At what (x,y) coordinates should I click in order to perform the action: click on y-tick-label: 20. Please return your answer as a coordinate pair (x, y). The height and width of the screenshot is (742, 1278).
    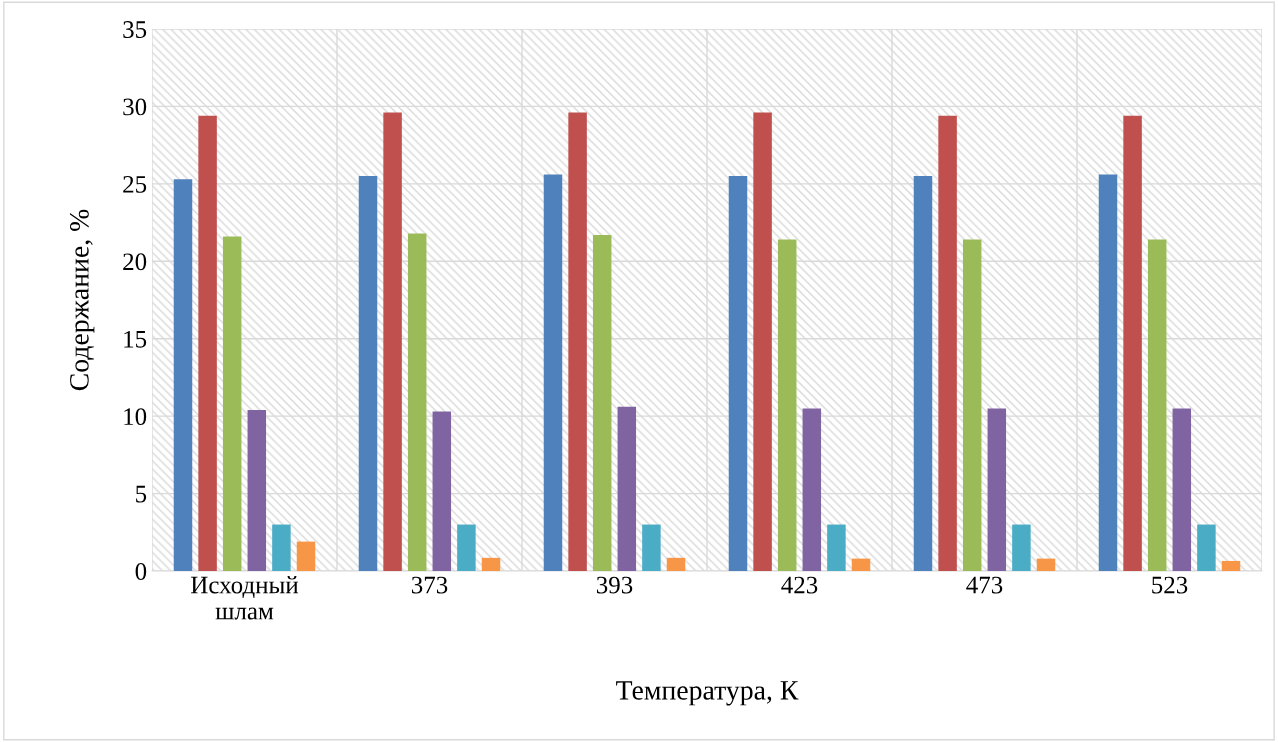
    Looking at the image, I should click on (135, 262).